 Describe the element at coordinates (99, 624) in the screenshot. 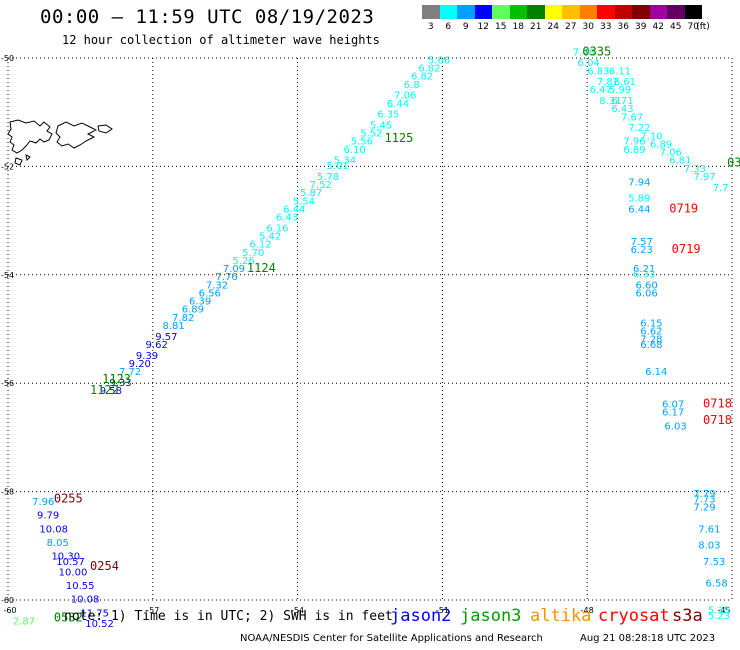

I see `wave-height-label: 10.52` at that location.